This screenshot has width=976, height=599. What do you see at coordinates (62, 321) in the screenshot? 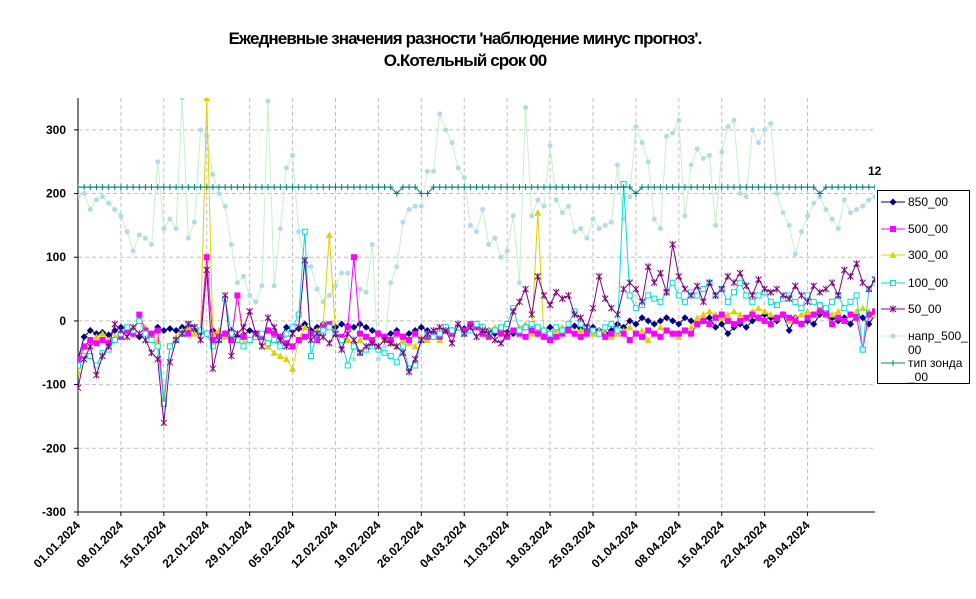
I see `y-tick-label: 0` at bounding box center [62, 321].